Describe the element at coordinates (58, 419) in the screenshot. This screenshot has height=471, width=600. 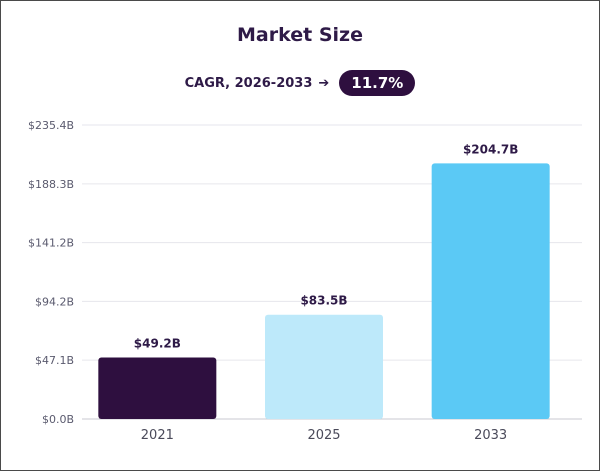
I see `y-tick-label: $0.0B` at that location.